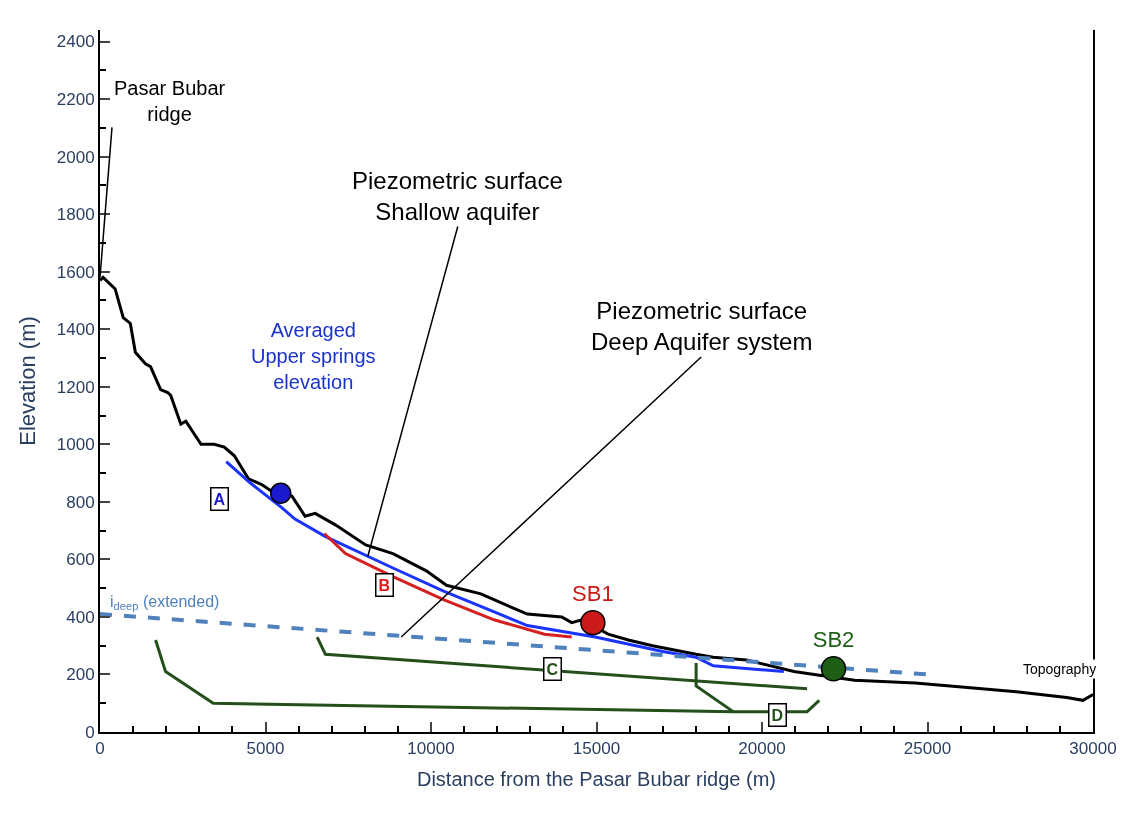  I want to click on x-axis-title: Distance from the Pasar Bubar ridge (m), so click(596, 779).